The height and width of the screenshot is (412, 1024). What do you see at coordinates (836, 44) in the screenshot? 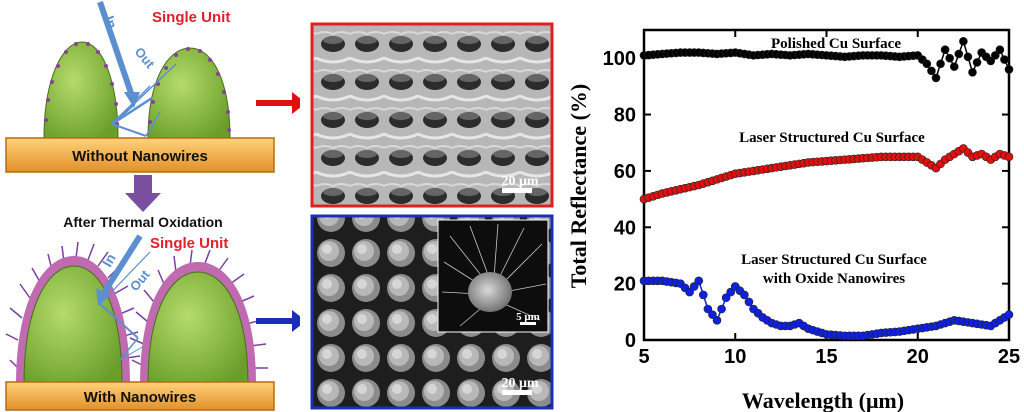
I see `annotation-polished: Polished Cu Surface` at bounding box center [836, 44].